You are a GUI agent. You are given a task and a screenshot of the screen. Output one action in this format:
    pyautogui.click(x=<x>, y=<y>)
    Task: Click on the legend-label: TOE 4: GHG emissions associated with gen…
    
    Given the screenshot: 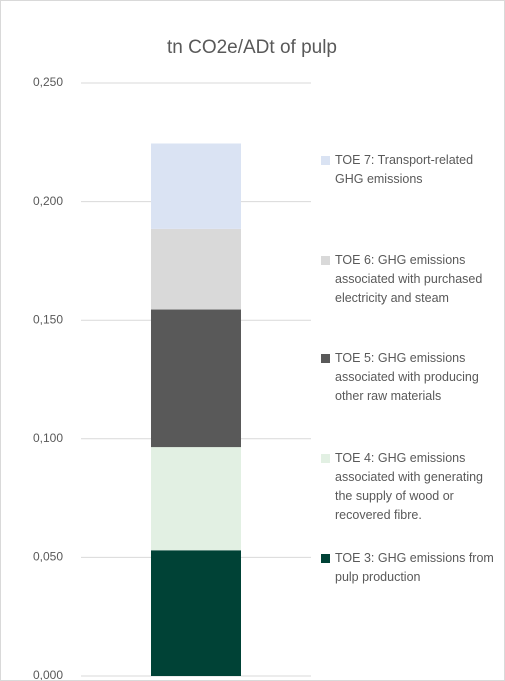 What is the action you would take?
    pyautogui.click(x=409, y=486)
    